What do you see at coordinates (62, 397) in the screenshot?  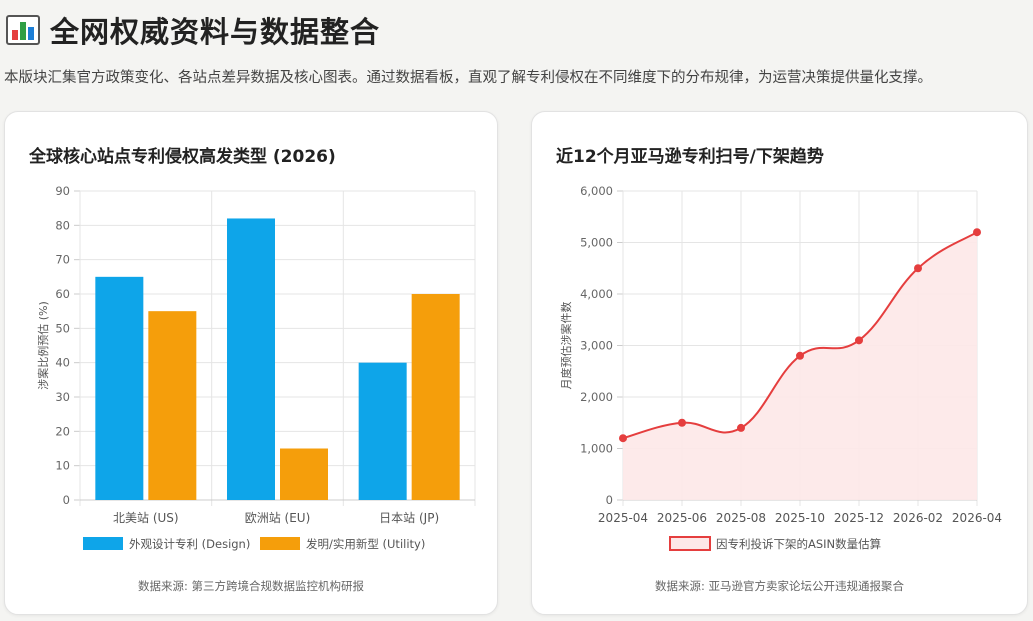 I see `y-tick-label: 30` at bounding box center [62, 397].